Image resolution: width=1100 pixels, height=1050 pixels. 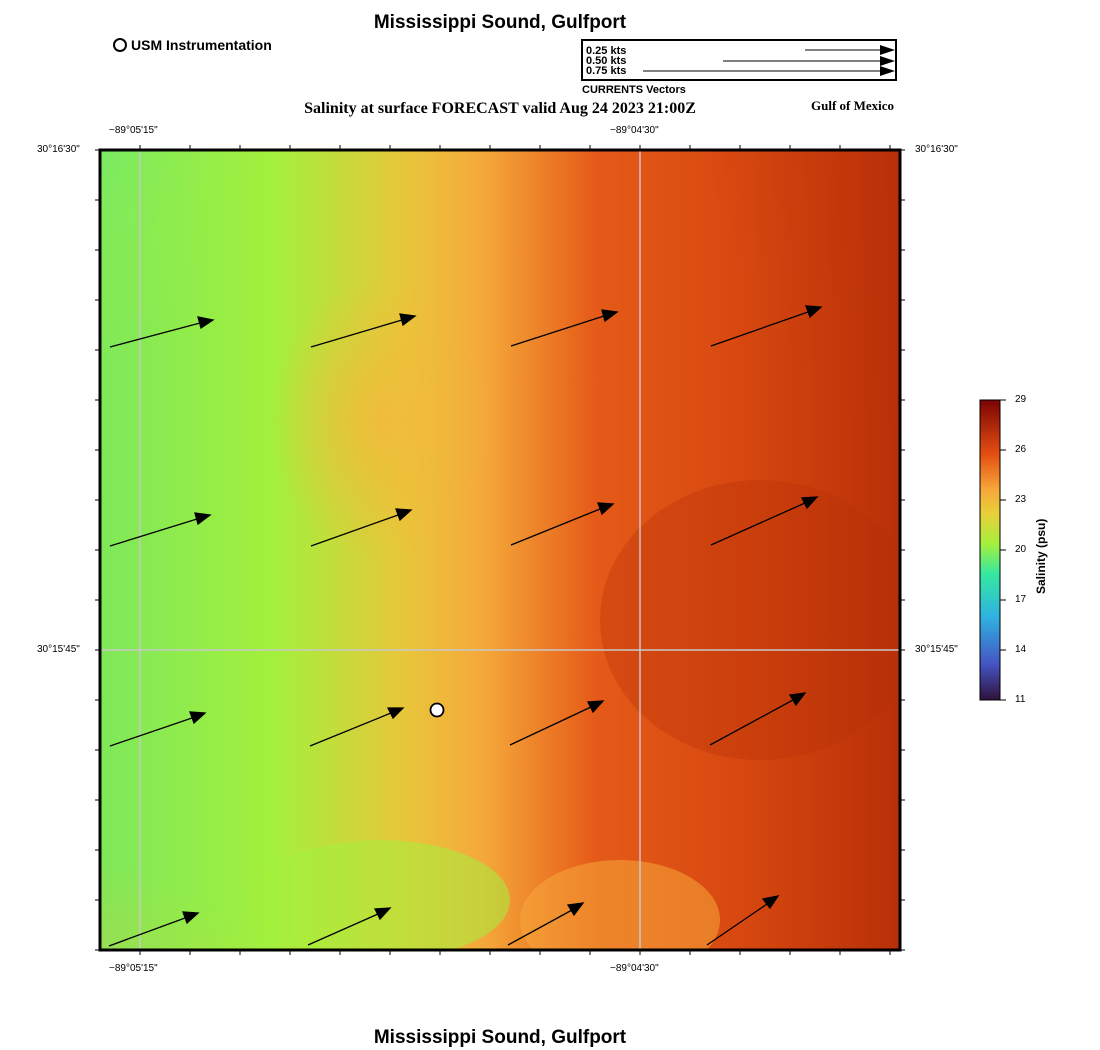 What do you see at coordinates (1021, 549) in the screenshot?
I see `colorbar-tick-label: 20` at bounding box center [1021, 549].